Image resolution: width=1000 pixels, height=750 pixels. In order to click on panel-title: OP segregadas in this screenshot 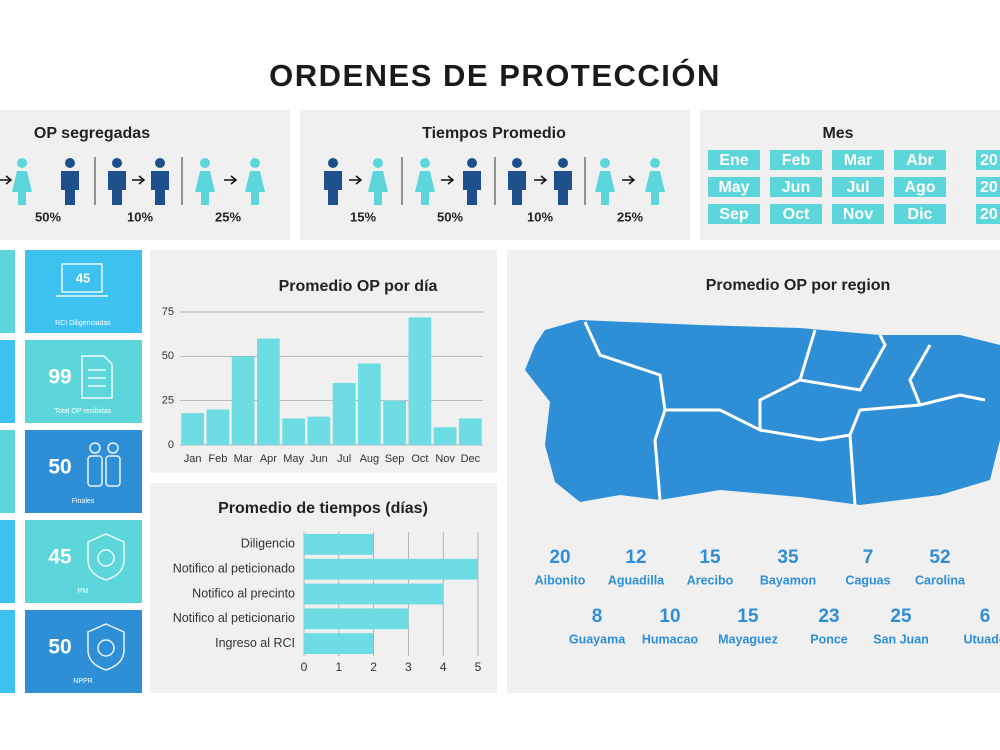, I will do `click(92, 133)`.